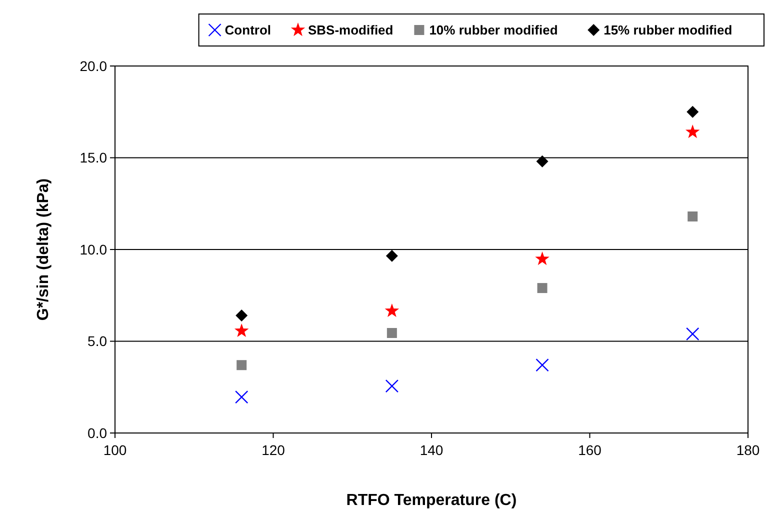  I want to click on y-tick-label: 20.0, so click(94, 66).